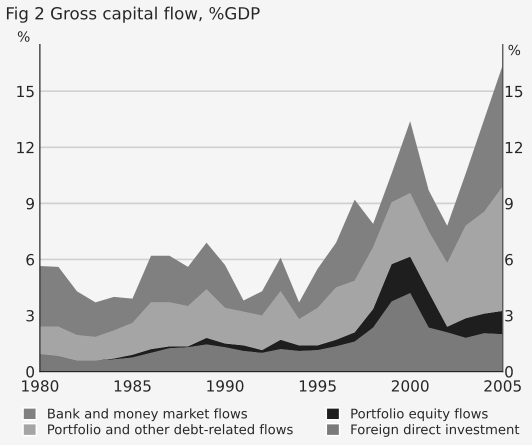 This screenshot has height=445, width=532. Describe the element at coordinates (509, 260) in the screenshot. I see `y2-tick-label: 6` at that location.